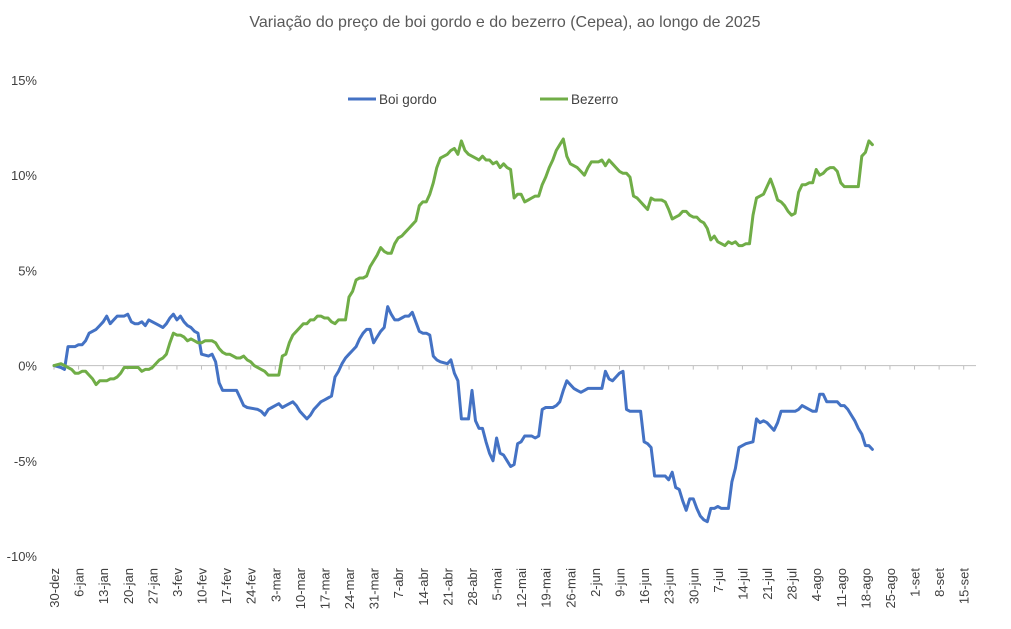 The height and width of the screenshot is (629, 1011). I want to click on x-tick-label: 15-set, so click(964, 586).